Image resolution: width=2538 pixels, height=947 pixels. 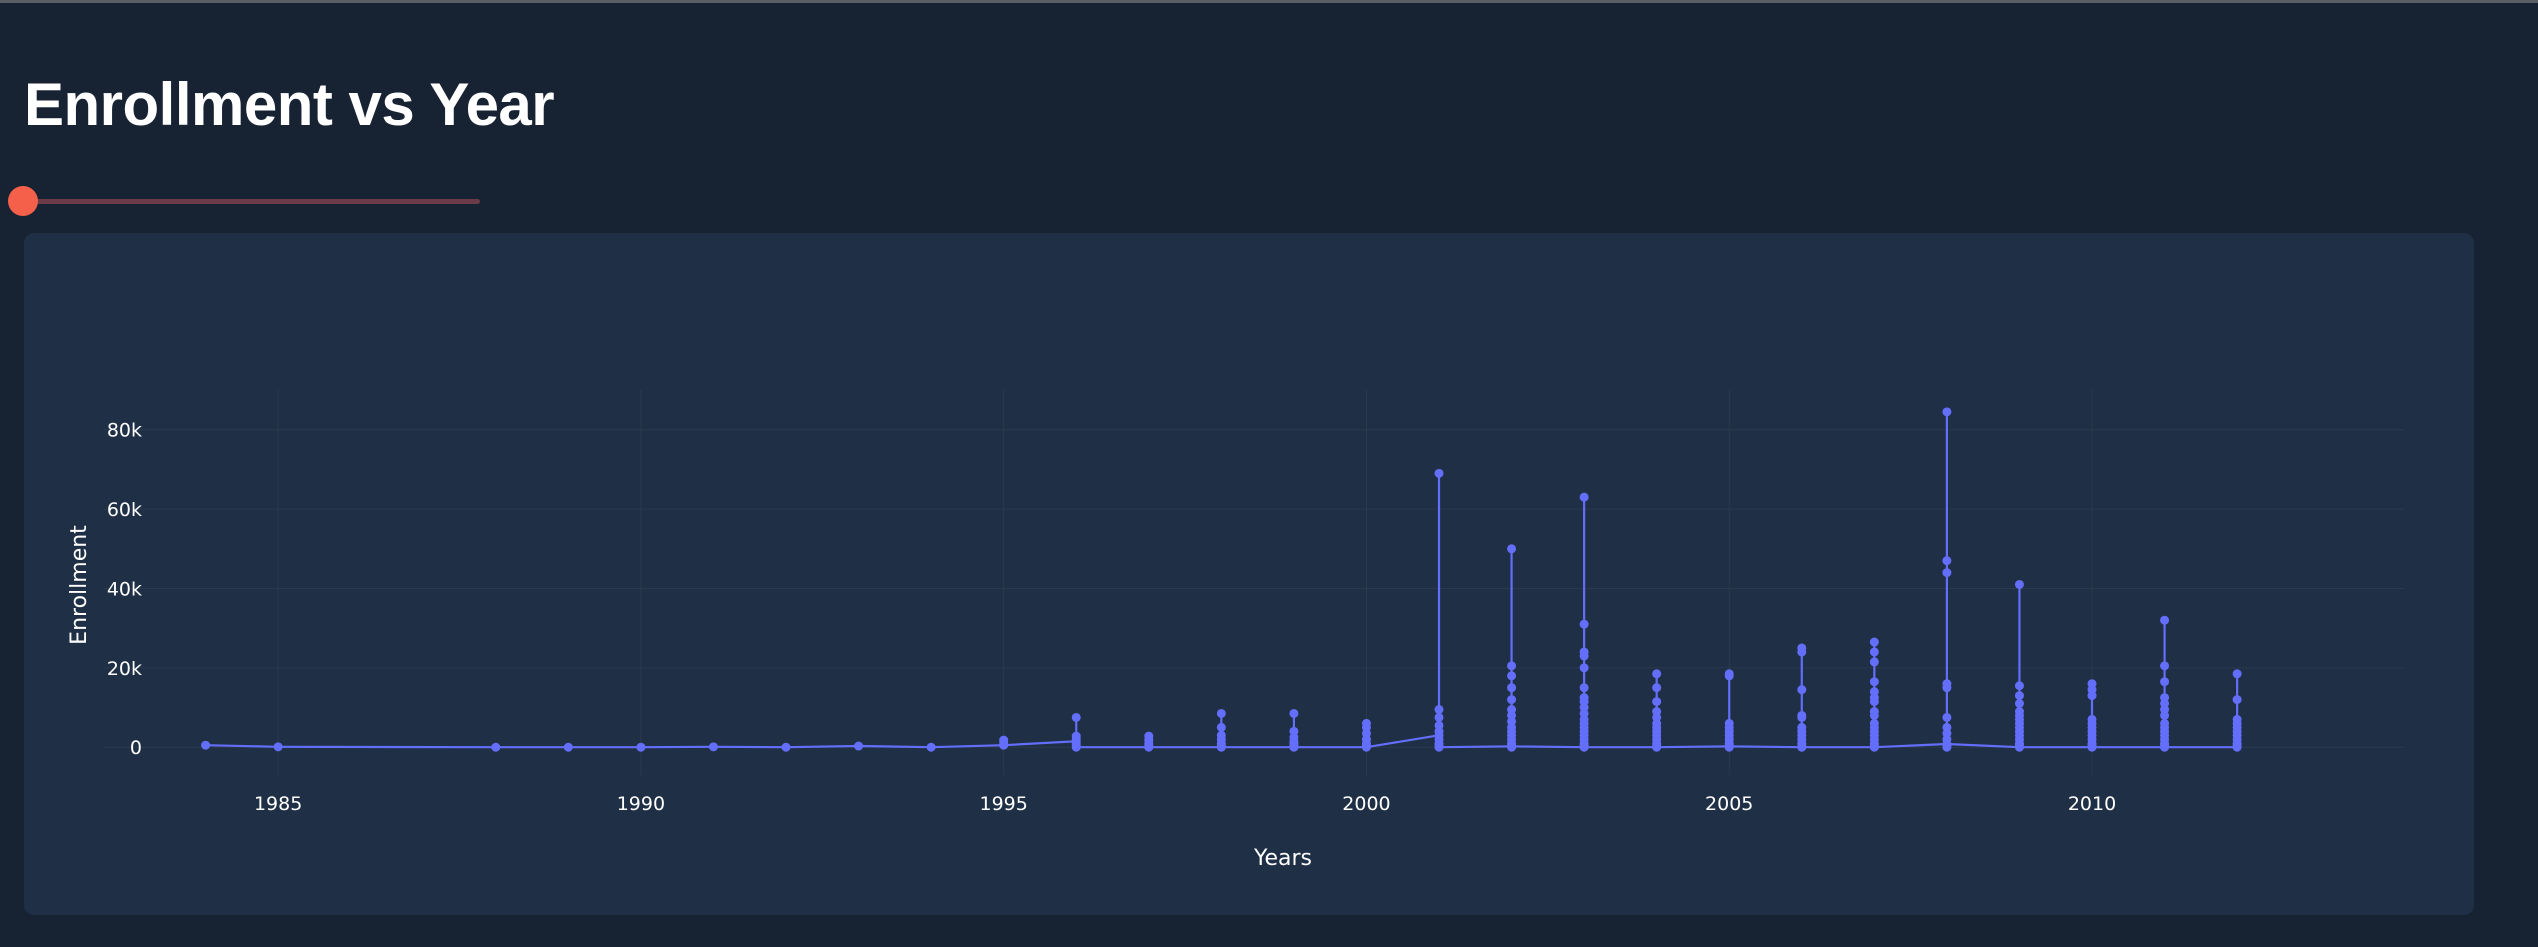 What do you see at coordinates (124, 589) in the screenshot?
I see `y-tick-label: 40k` at bounding box center [124, 589].